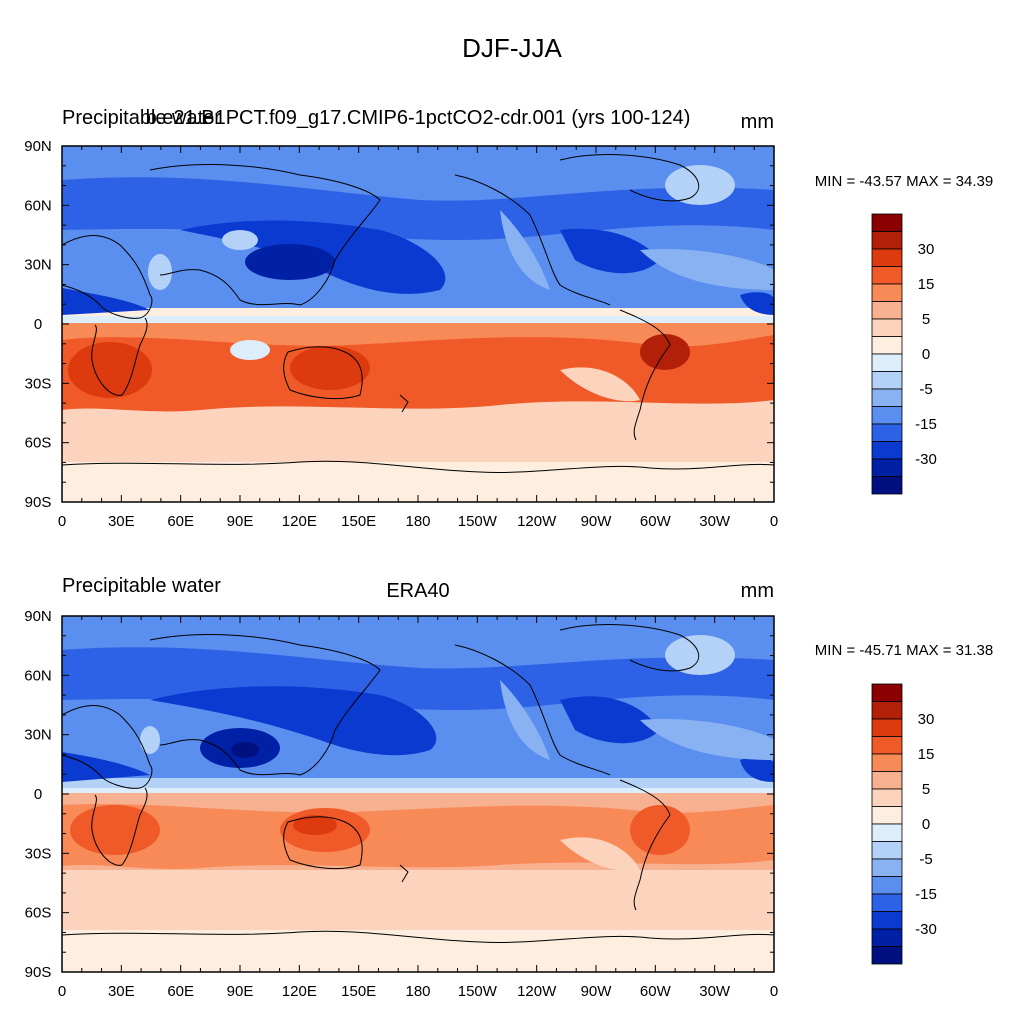 The height and width of the screenshot is (1024, 1024). I want to click on figure-title: DJF-JJA, so click(512, 48).